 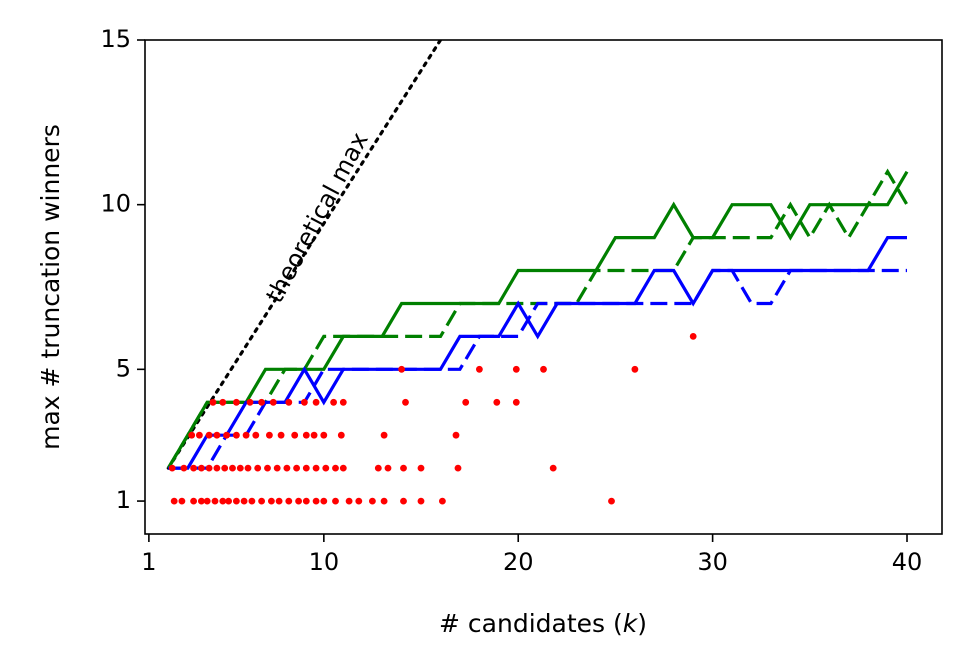 I want to click on scatter-layer, so click(x=432, y=419).